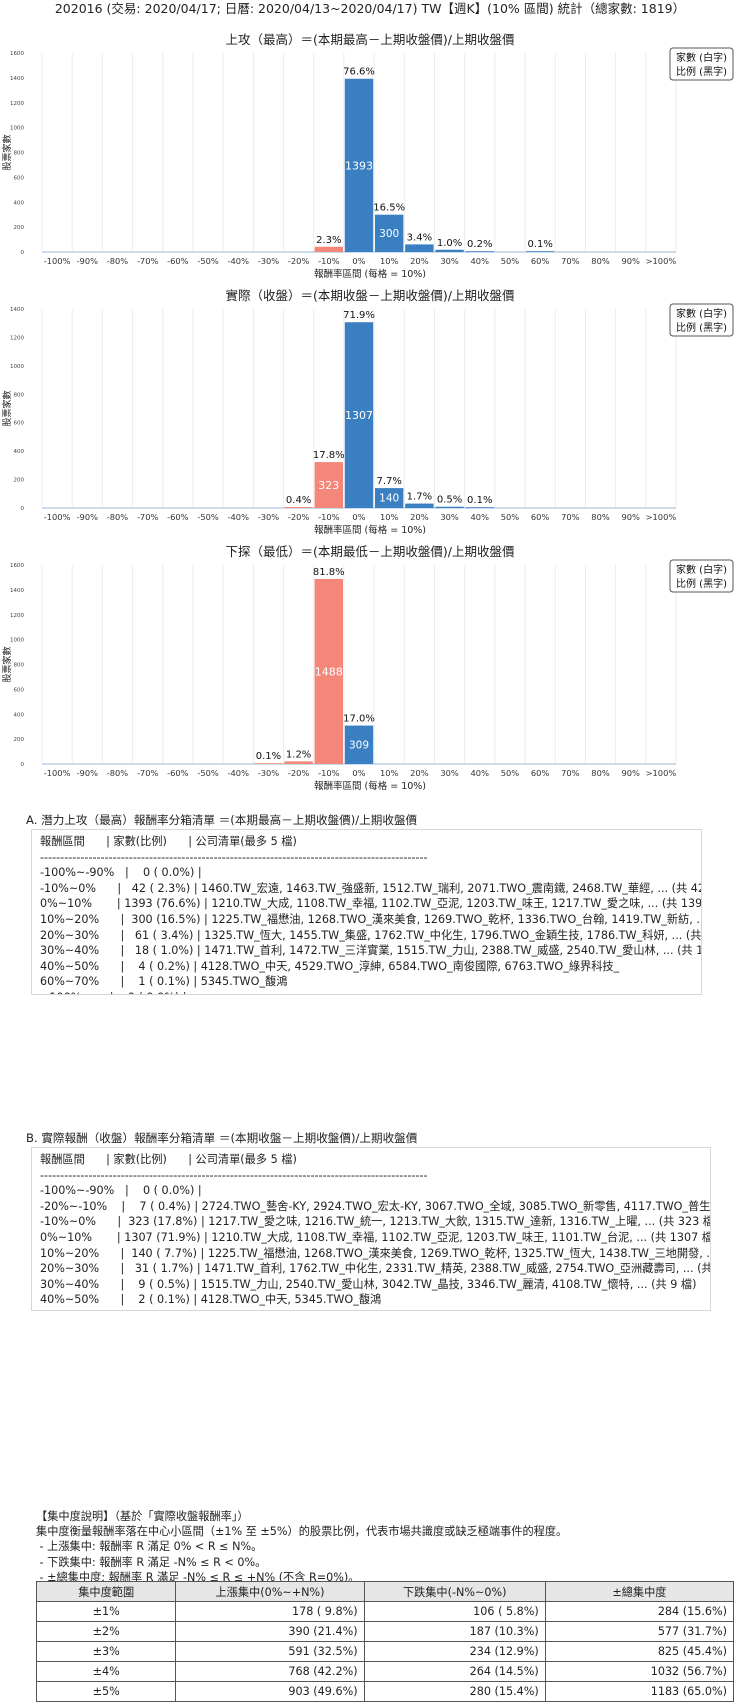  I want to click on y-axis-label: 股票家數, so click(7, 408).